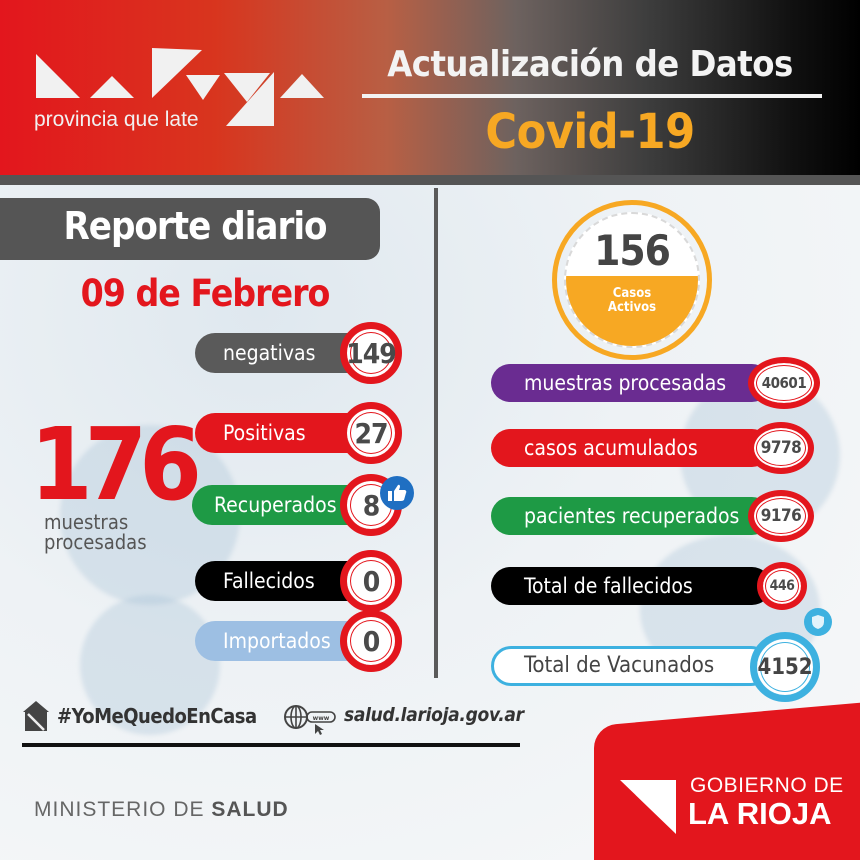 The width and height of the screenshot is (860, 860). What do you see at coordinates (590, 132) in the screenshot?
I see `page-subtitle: Covid-19` at bounding box center [590, 132].